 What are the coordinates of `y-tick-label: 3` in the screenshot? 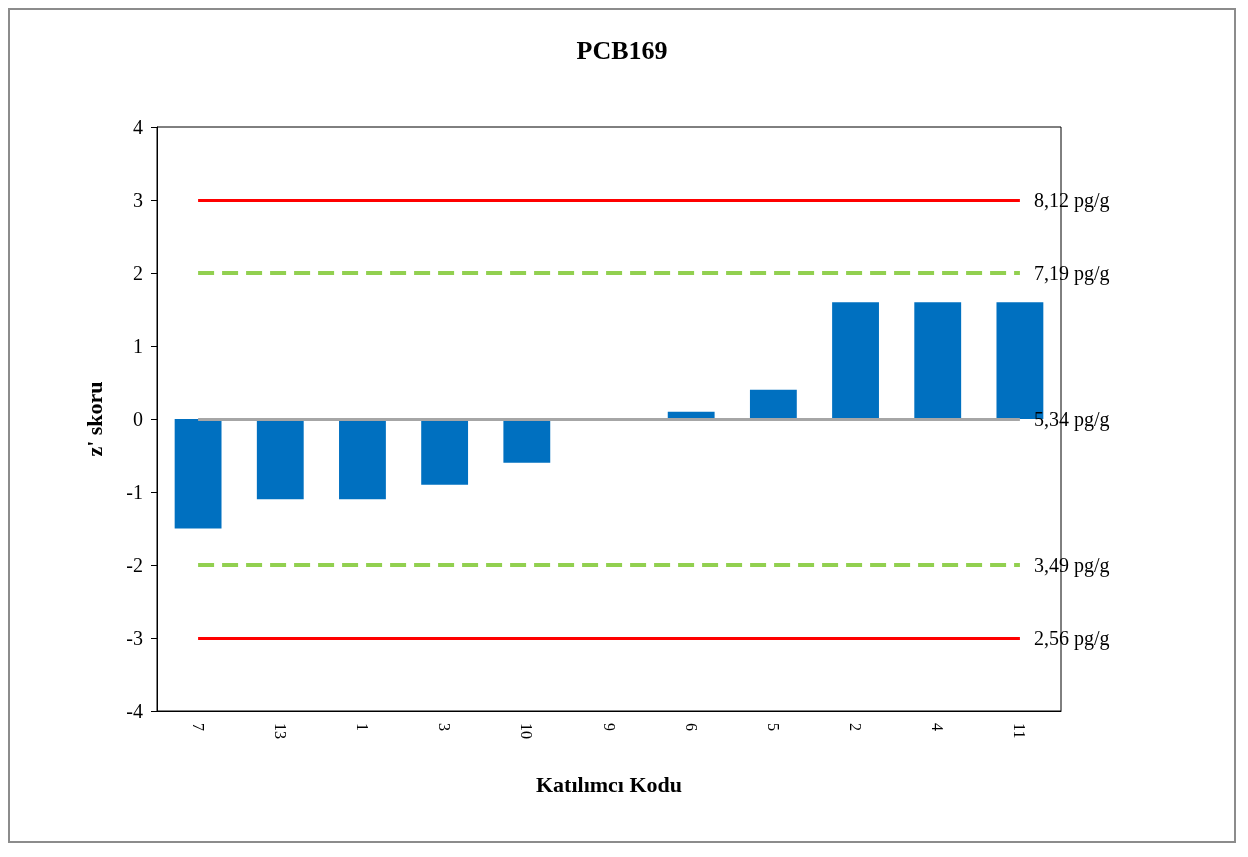 It's located at (138, 200).